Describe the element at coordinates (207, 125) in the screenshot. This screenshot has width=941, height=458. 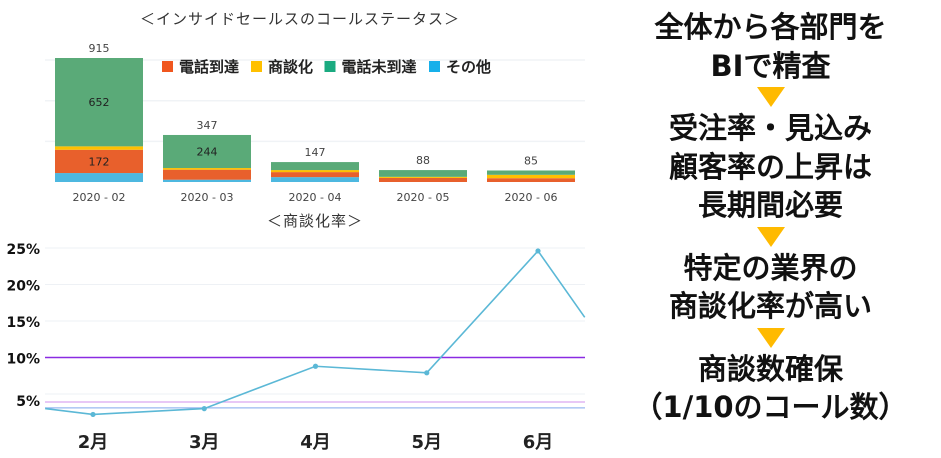
I see `bar-total-label: 347` at that location.